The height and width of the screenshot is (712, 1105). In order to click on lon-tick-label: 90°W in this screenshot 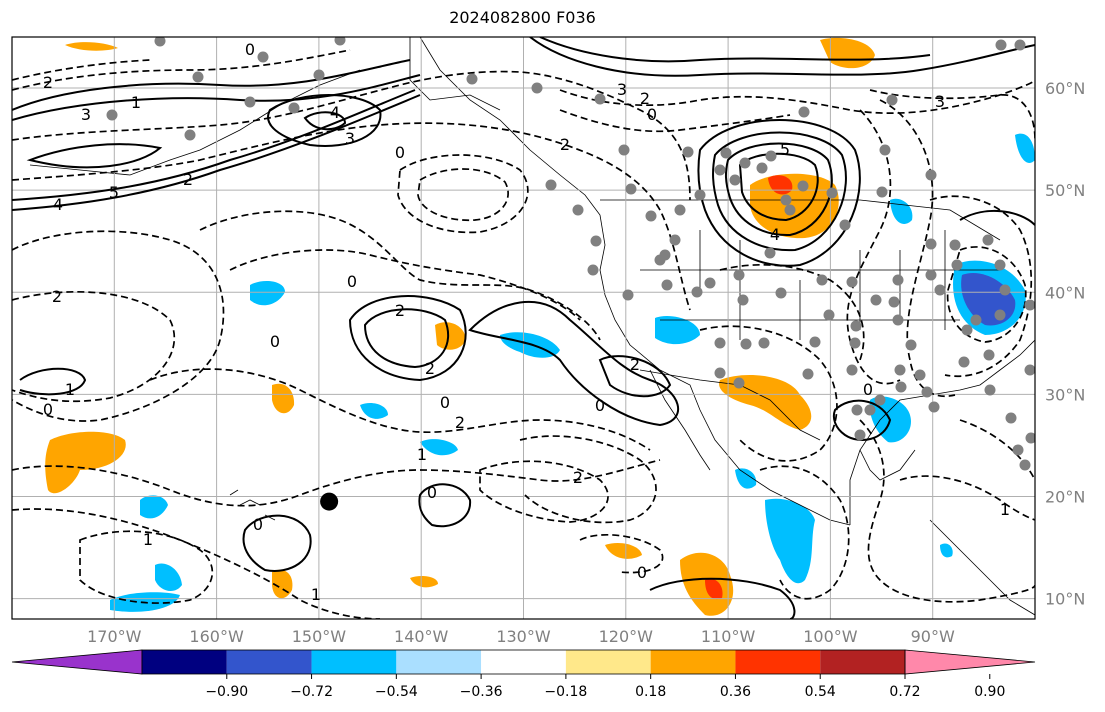, I will do `click(933, 636)`.